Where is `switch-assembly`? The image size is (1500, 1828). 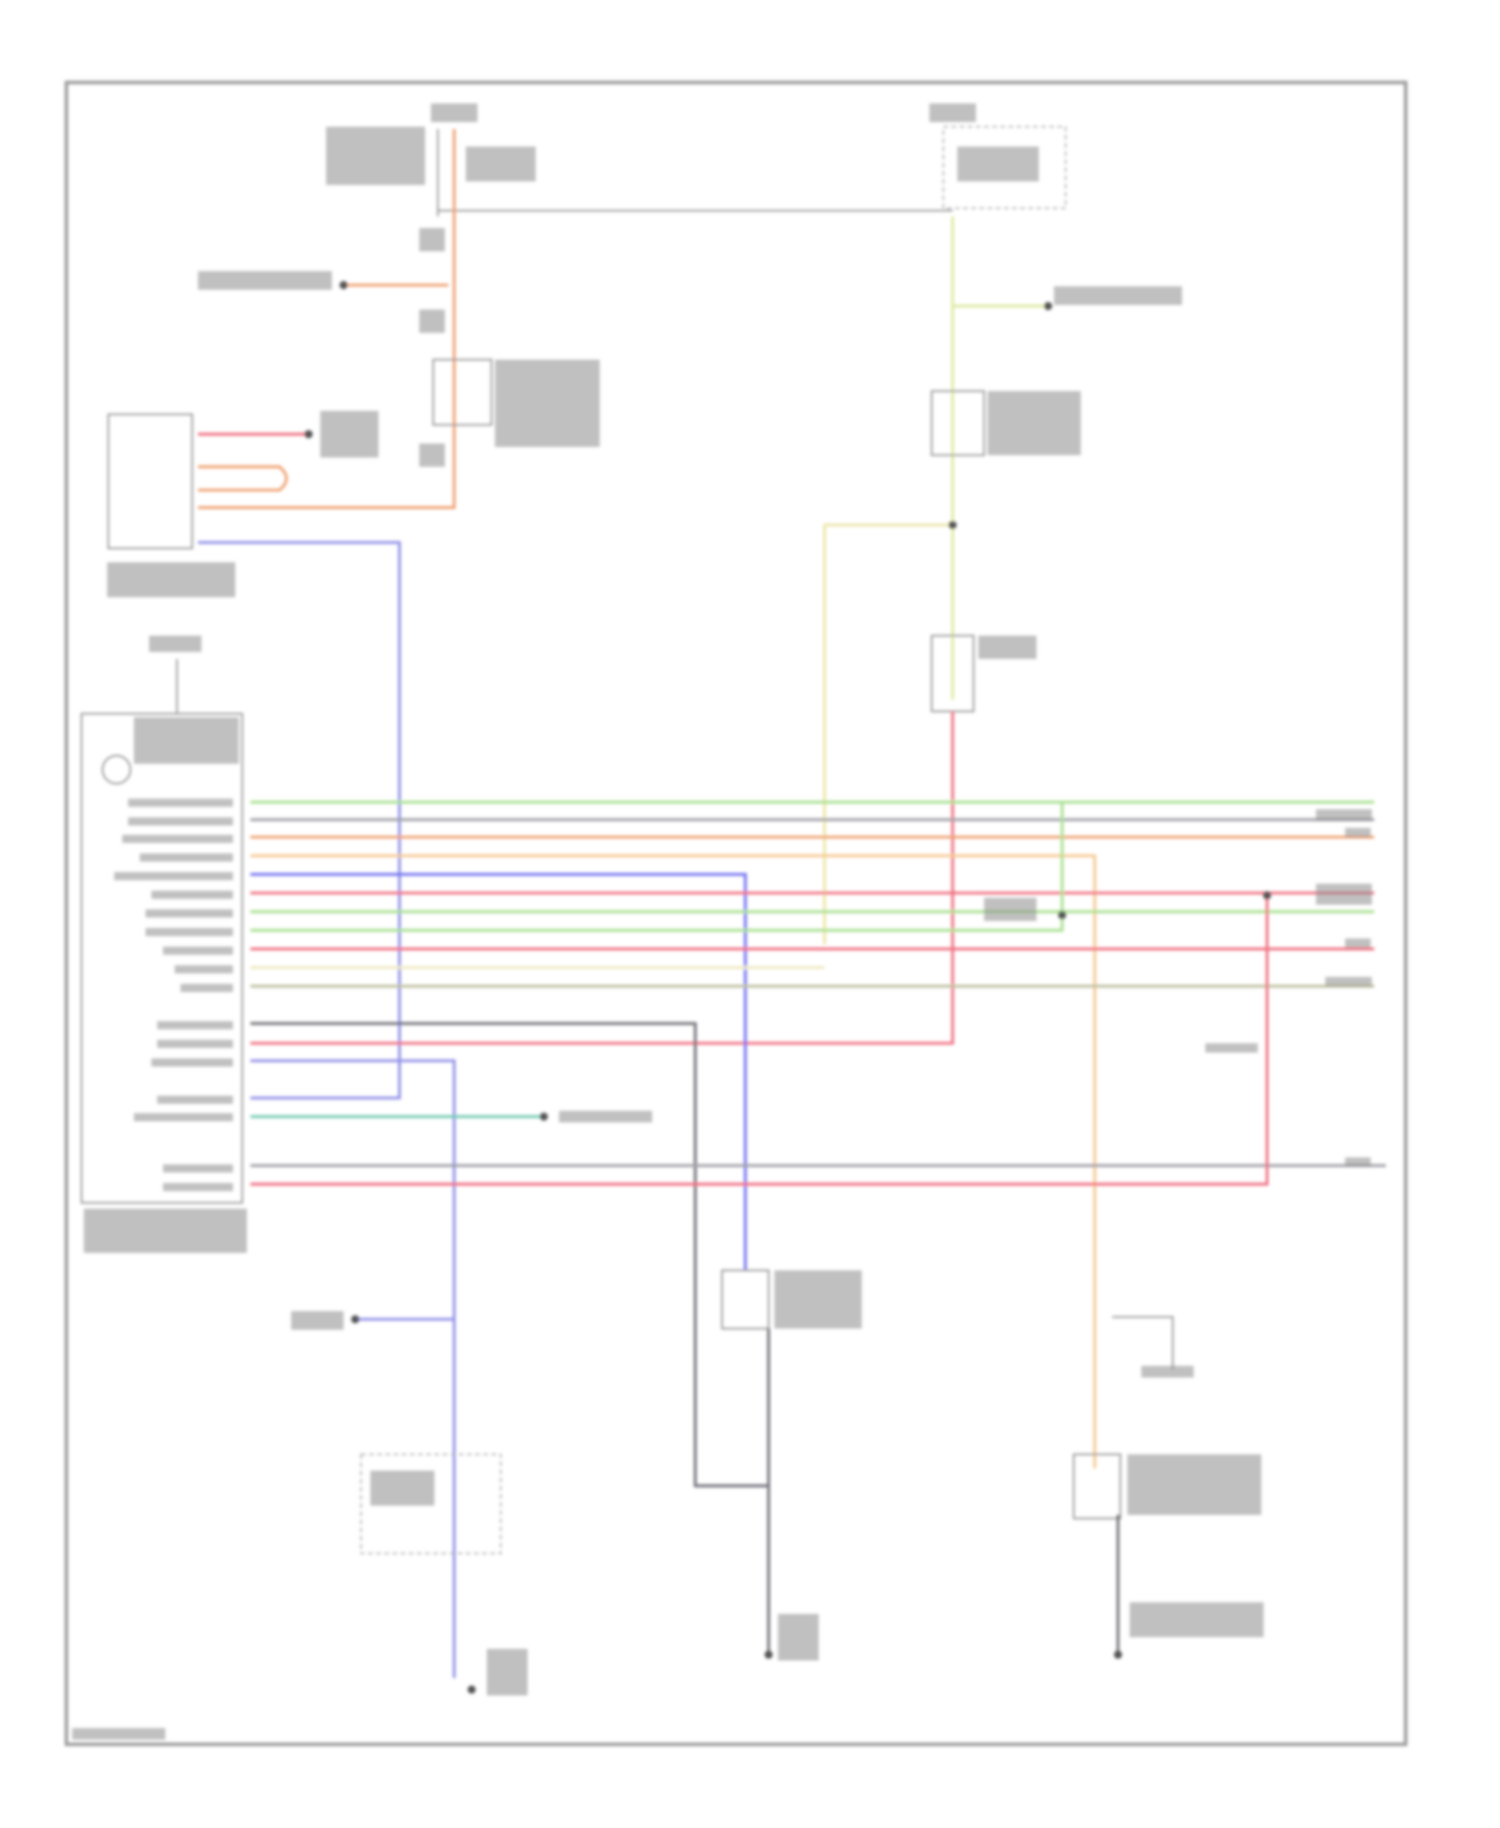
switch-assembly is located at coordinates (150, 481).